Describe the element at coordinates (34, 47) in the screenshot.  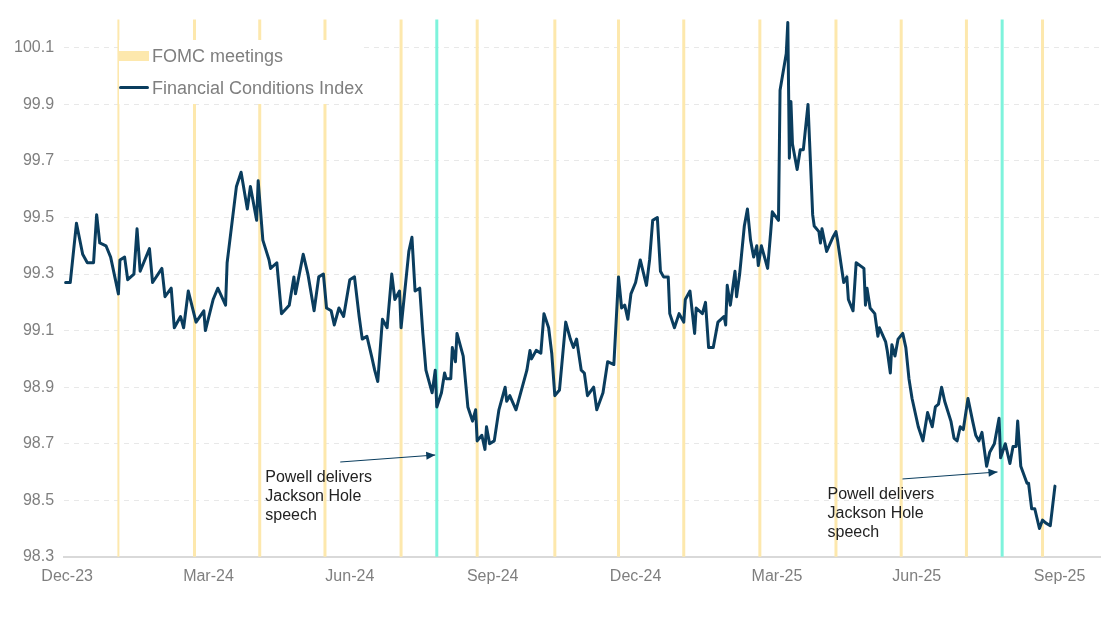
I see `y-tick-label: 100.1` at that location.